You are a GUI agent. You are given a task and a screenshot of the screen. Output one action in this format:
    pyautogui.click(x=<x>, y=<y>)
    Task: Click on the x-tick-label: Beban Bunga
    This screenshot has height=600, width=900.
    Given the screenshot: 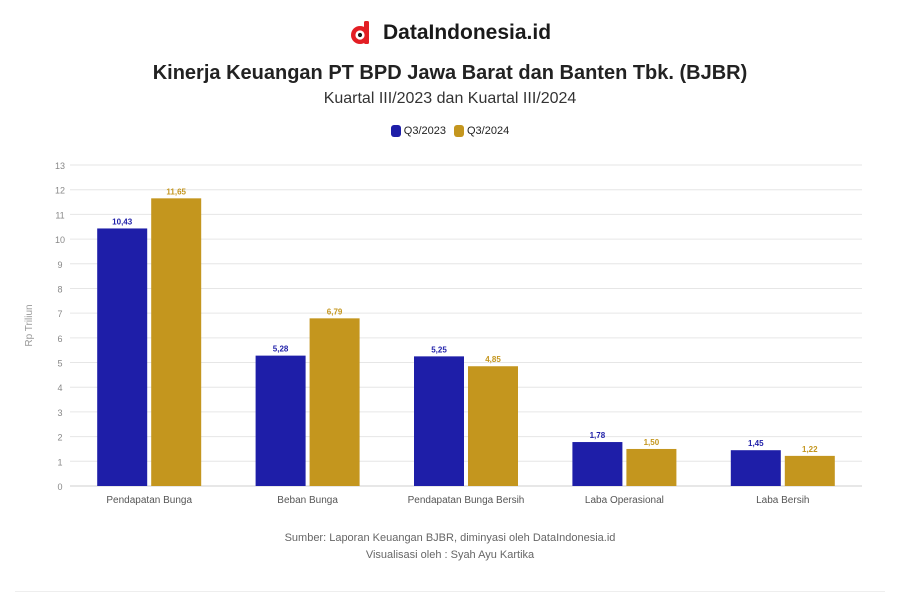 What is the action you would take?
    pyautogui.click(x=307, y=500)
    